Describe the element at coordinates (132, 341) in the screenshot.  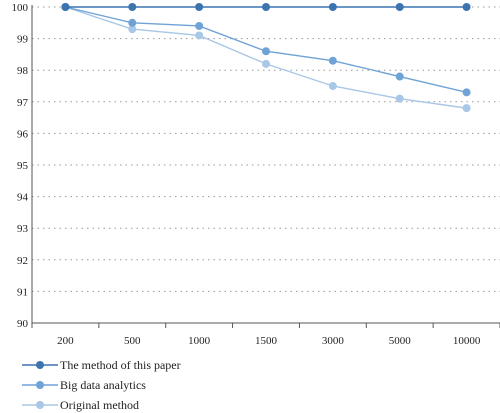
I see `x-tick-label-500: 500` at that location.